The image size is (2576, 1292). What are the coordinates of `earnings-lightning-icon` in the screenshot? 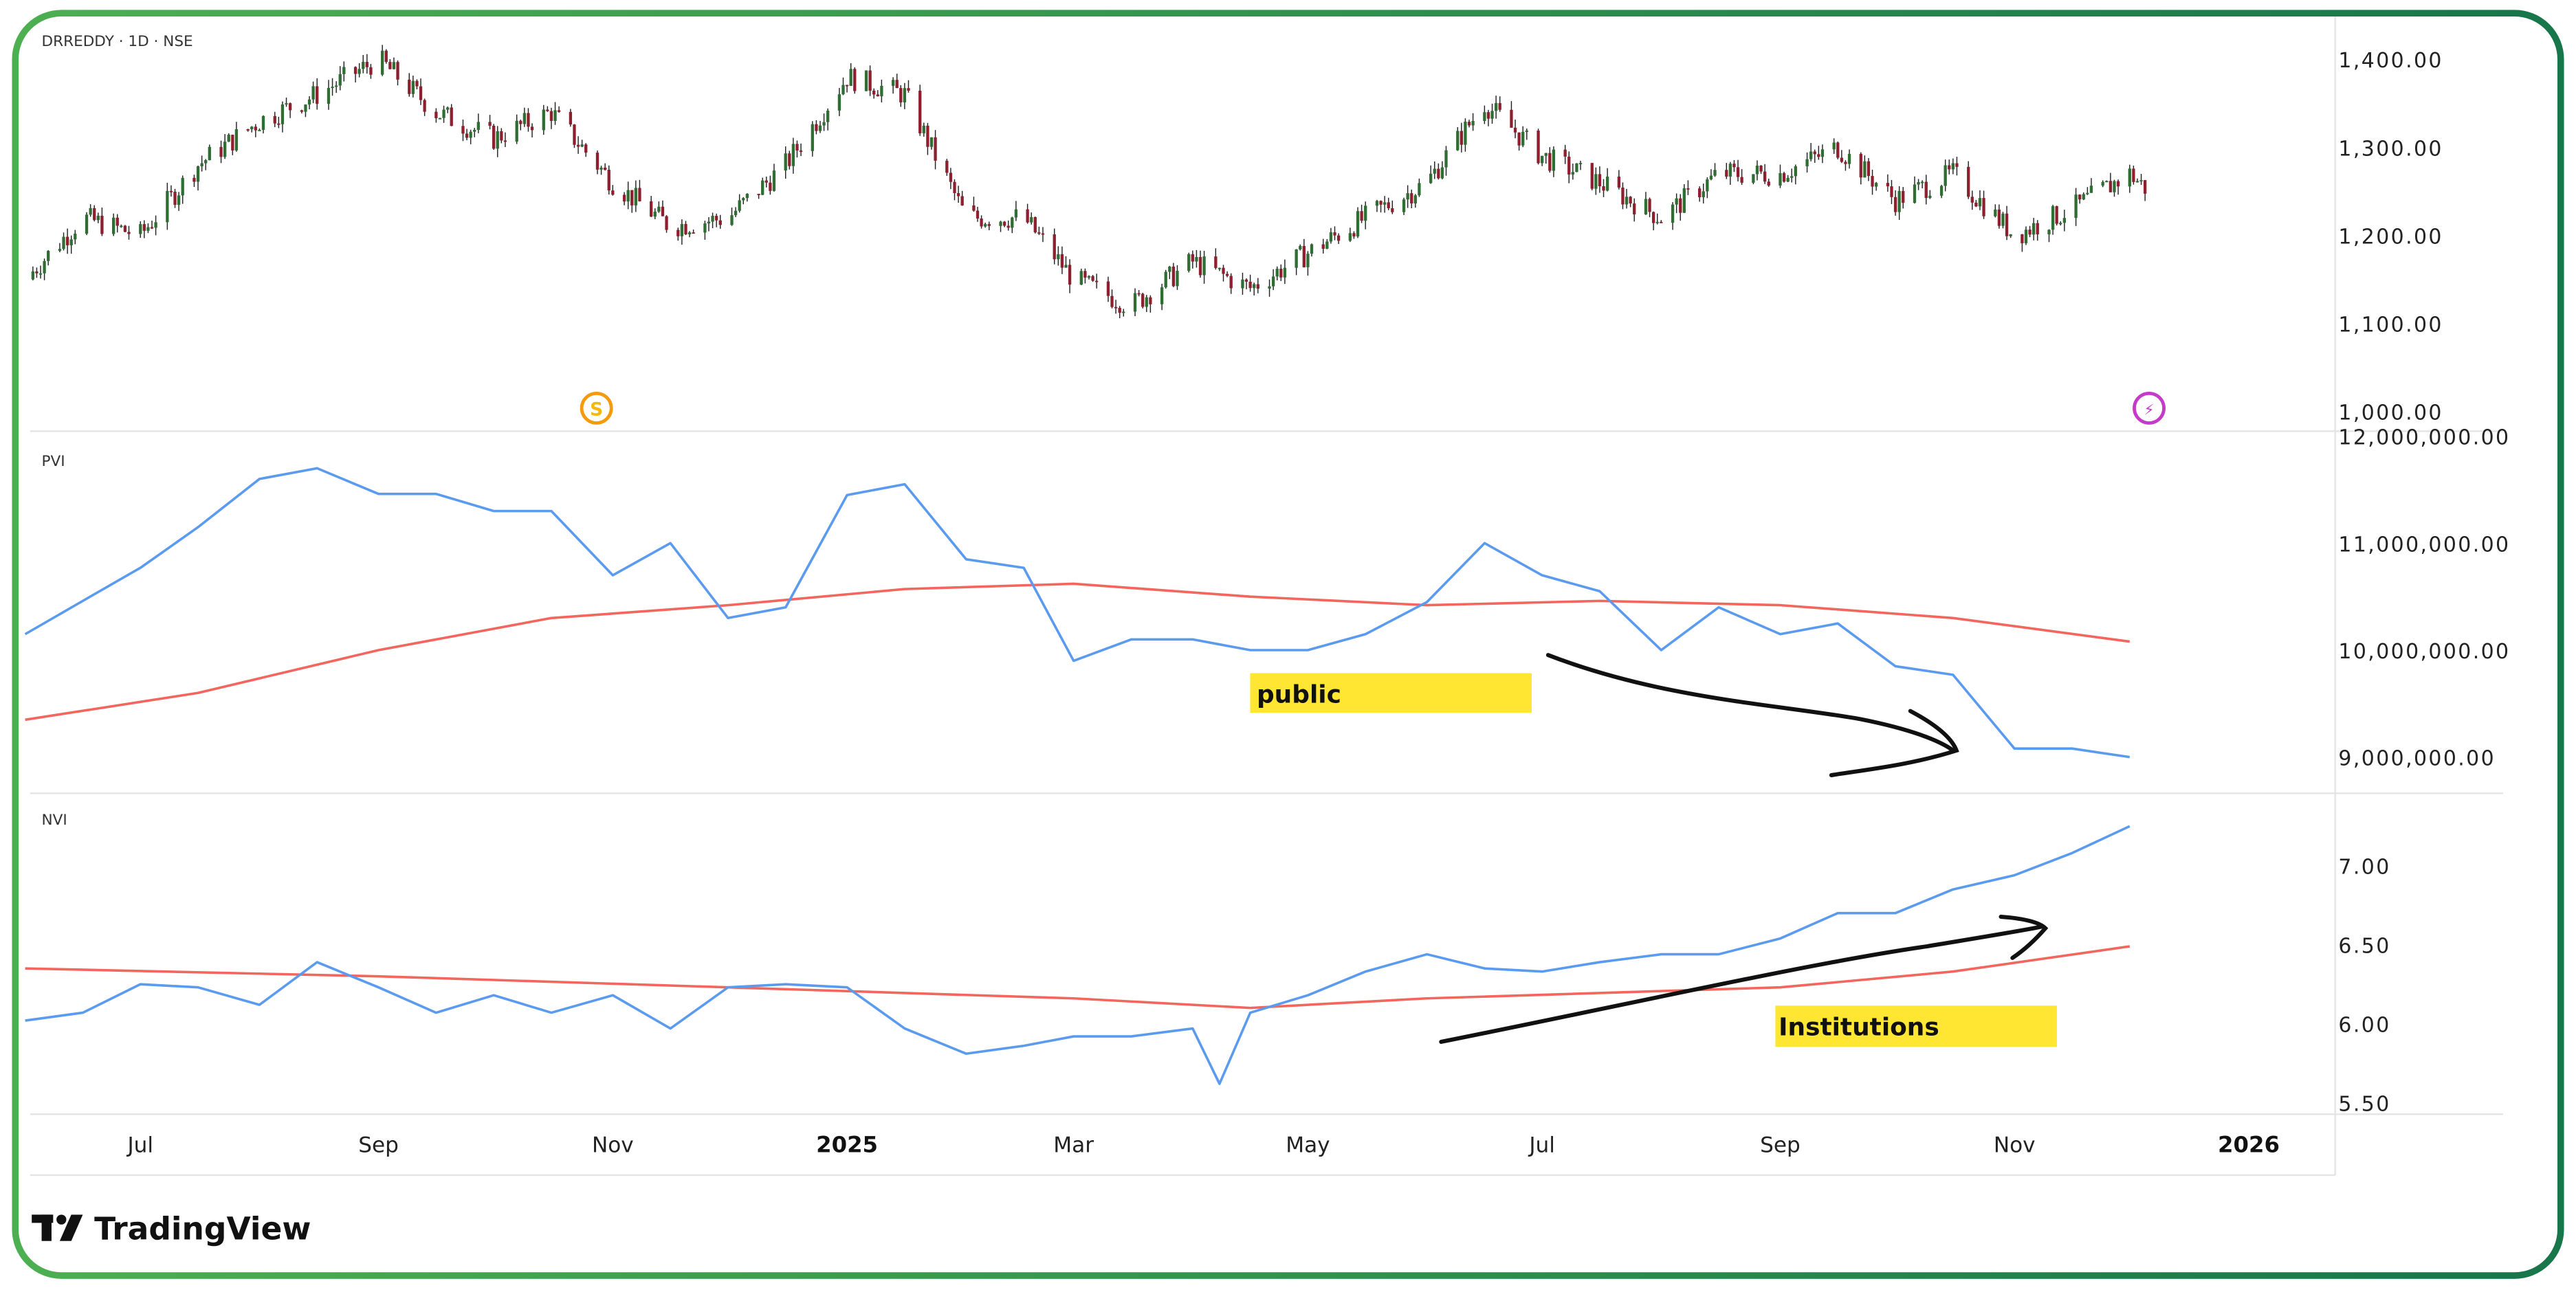 It's located at (2149, 408).